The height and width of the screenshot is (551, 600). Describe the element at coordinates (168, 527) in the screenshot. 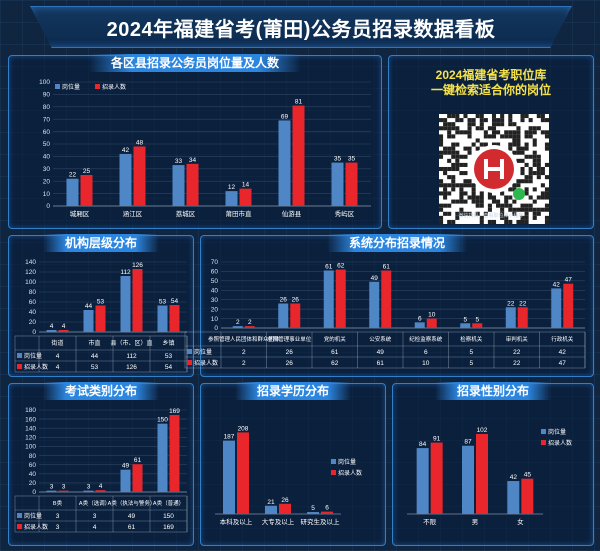

I see `table-cell: 169` at that location.